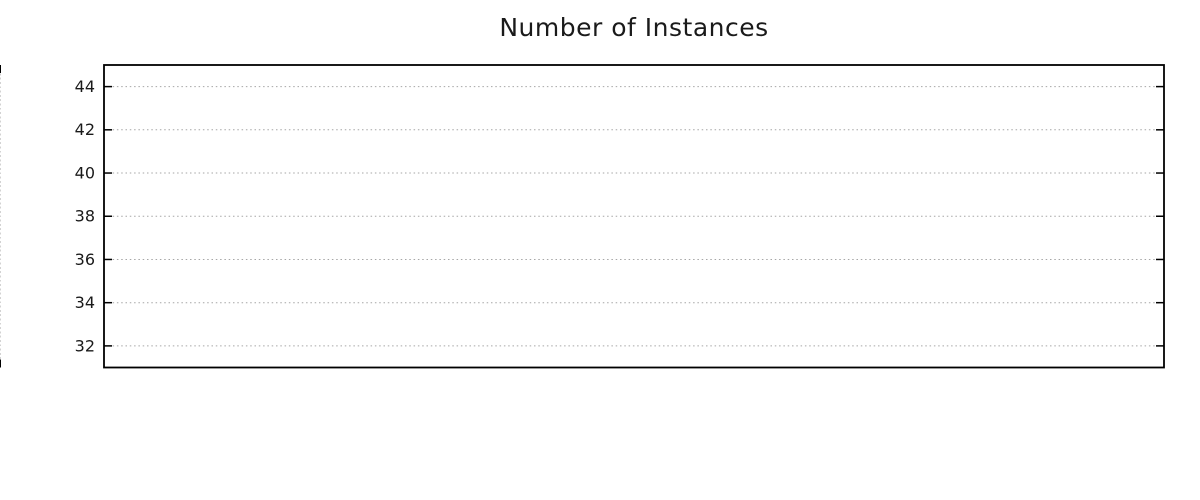 The height and width of the screenshot is (500, 1200). I want to click on y-tick-label: 36, so click(85, 259).